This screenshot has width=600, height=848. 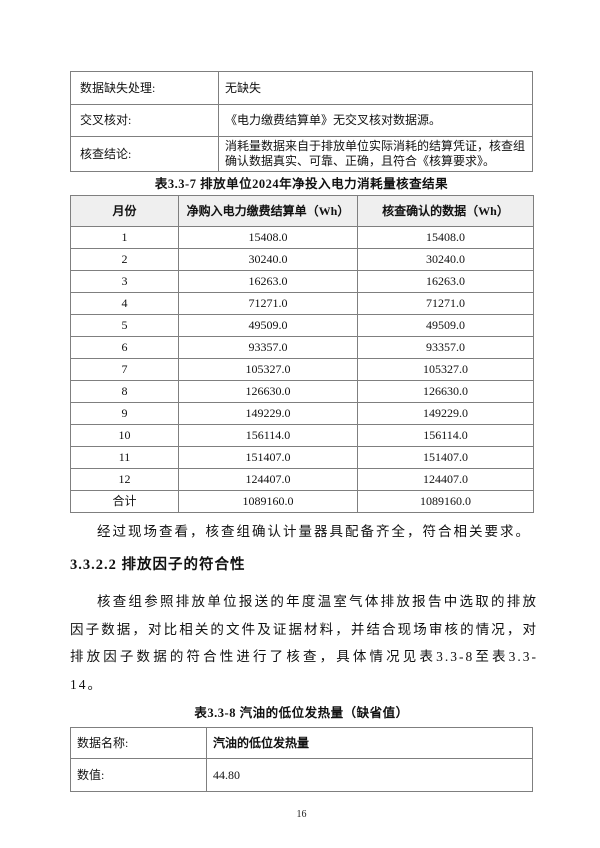 I want to click on column-header-billing: 净购入电力缴费结算单（Wh）, so click(x=268, y=211).